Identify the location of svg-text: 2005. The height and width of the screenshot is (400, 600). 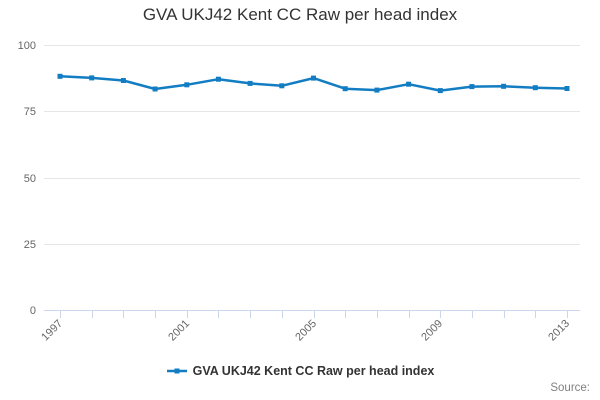
(306, 331).